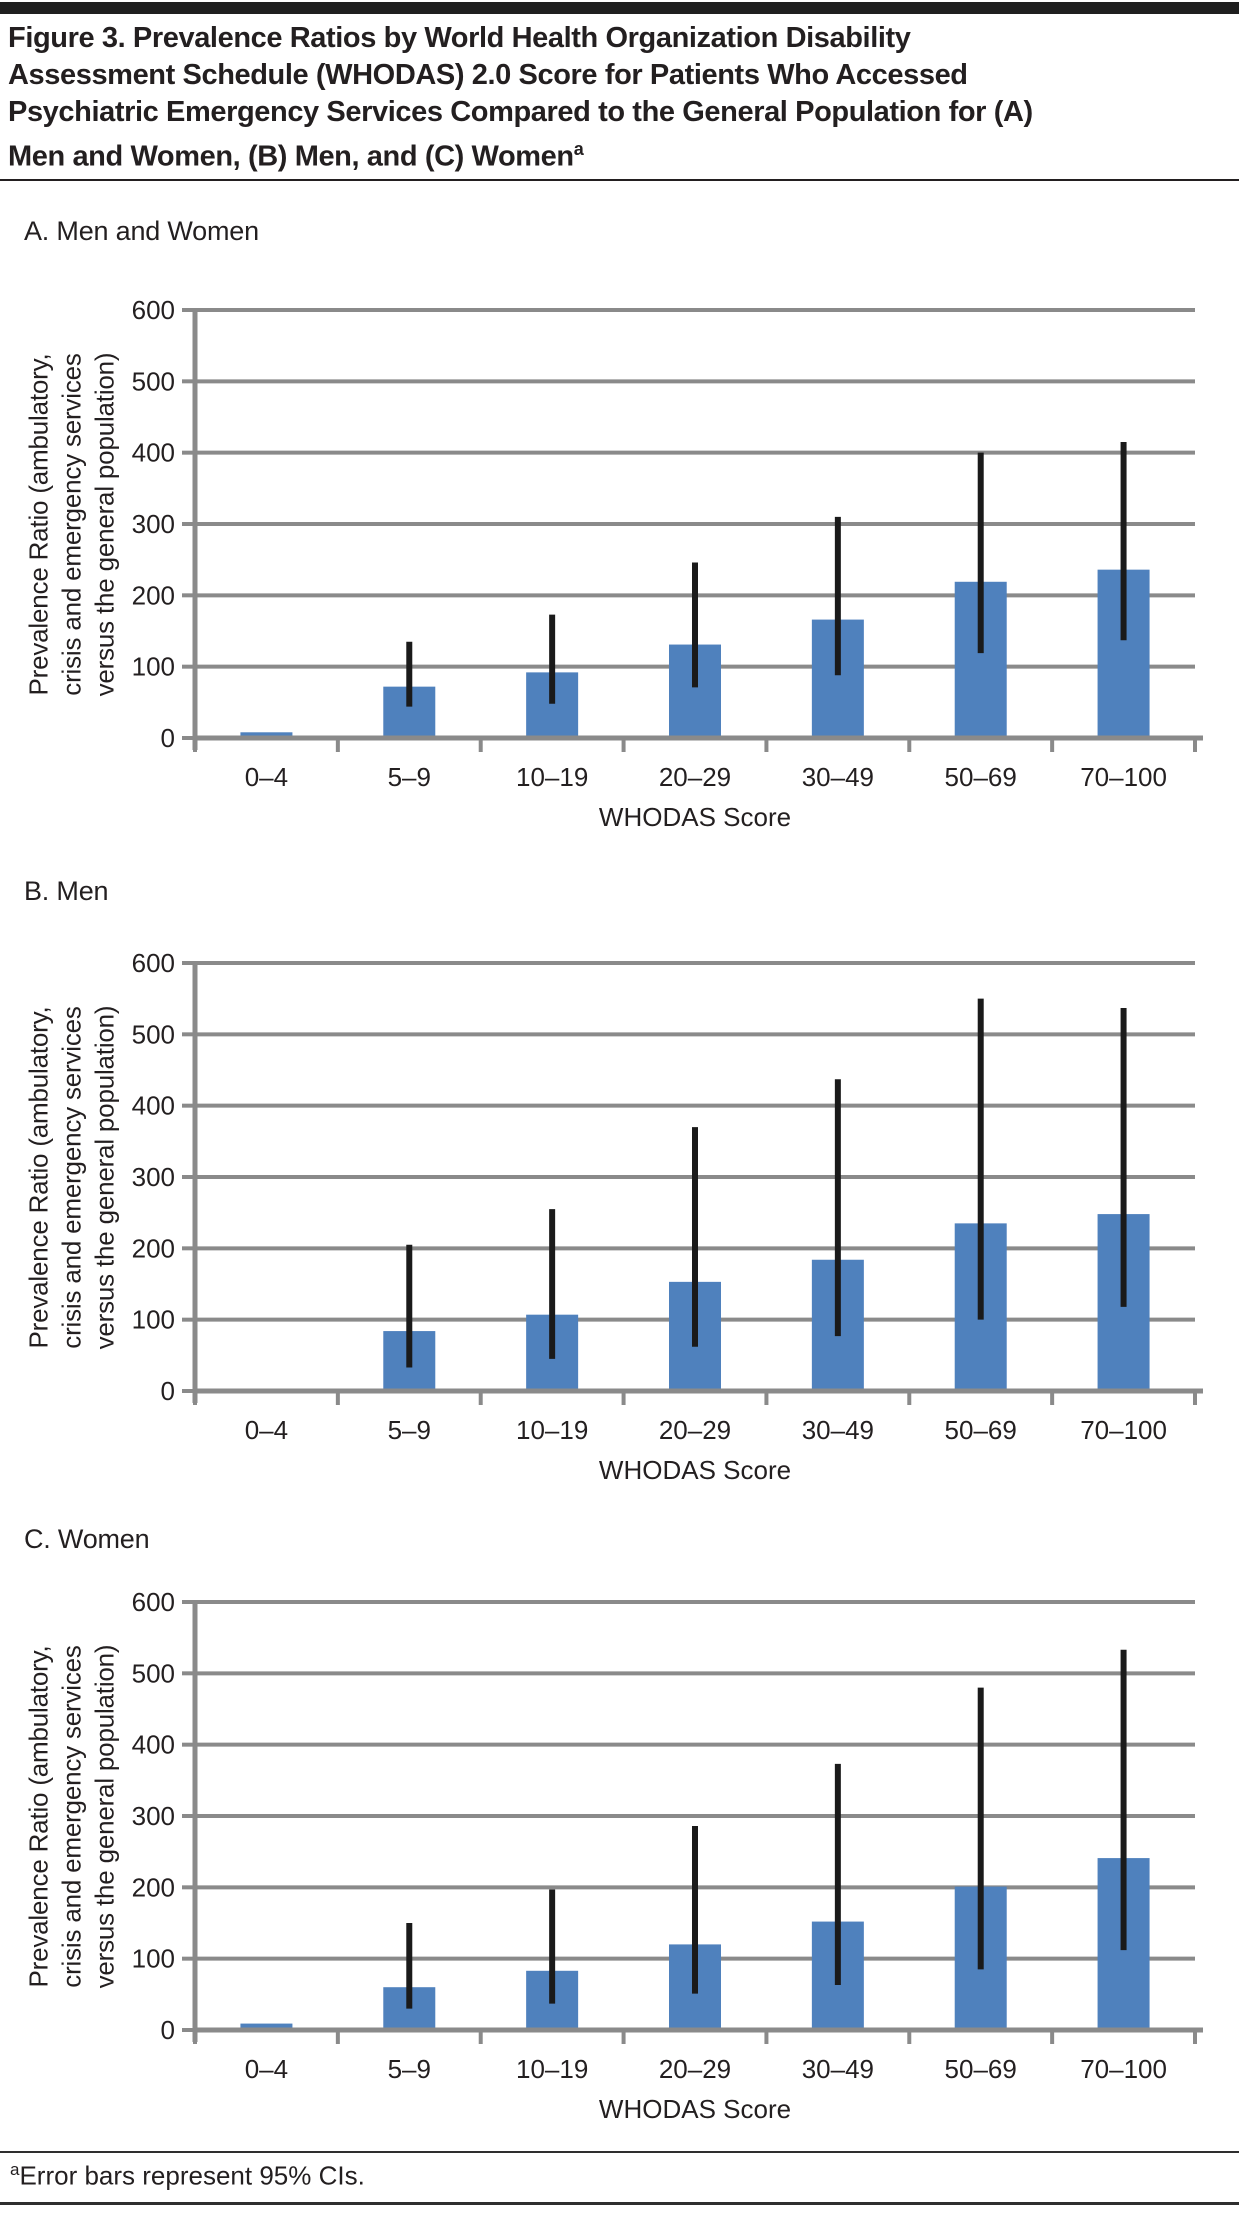  Describe the element at coordinates (66, 891) in the screenshot. I see `panel-b-label: B. Men` at that location.